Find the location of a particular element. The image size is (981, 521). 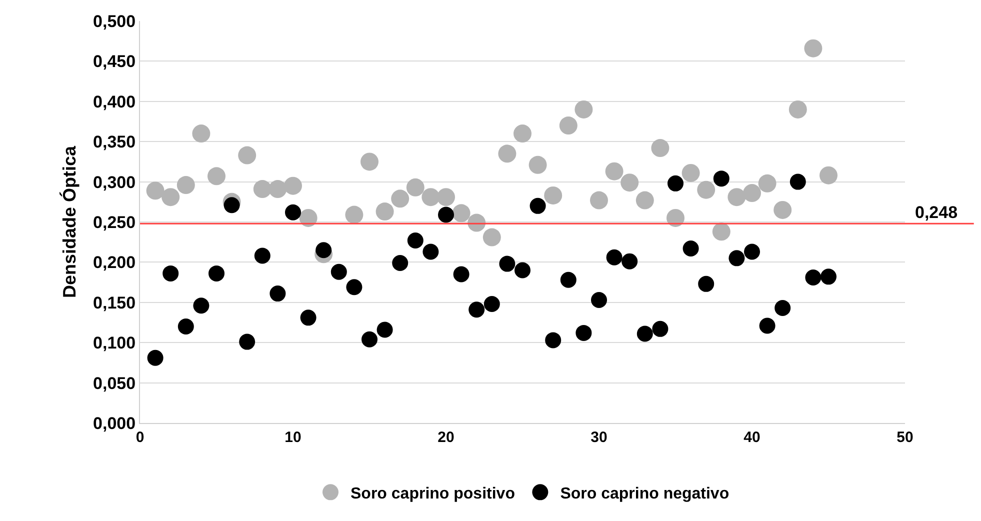

y-tick-label: 0,250 is located at coordinates (114, 222).